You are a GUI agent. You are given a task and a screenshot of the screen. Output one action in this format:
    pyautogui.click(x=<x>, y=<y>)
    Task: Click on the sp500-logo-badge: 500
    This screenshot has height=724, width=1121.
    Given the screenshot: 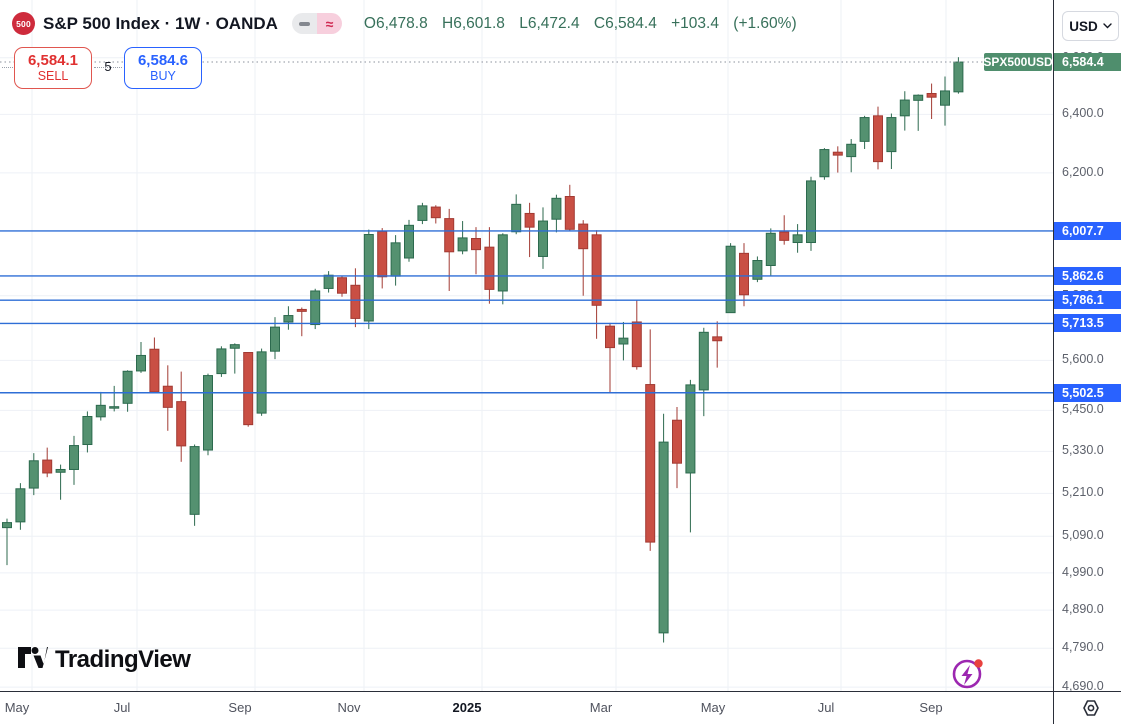 What is the action you would take?
    pyautogui.click(x=23, y=23)
    